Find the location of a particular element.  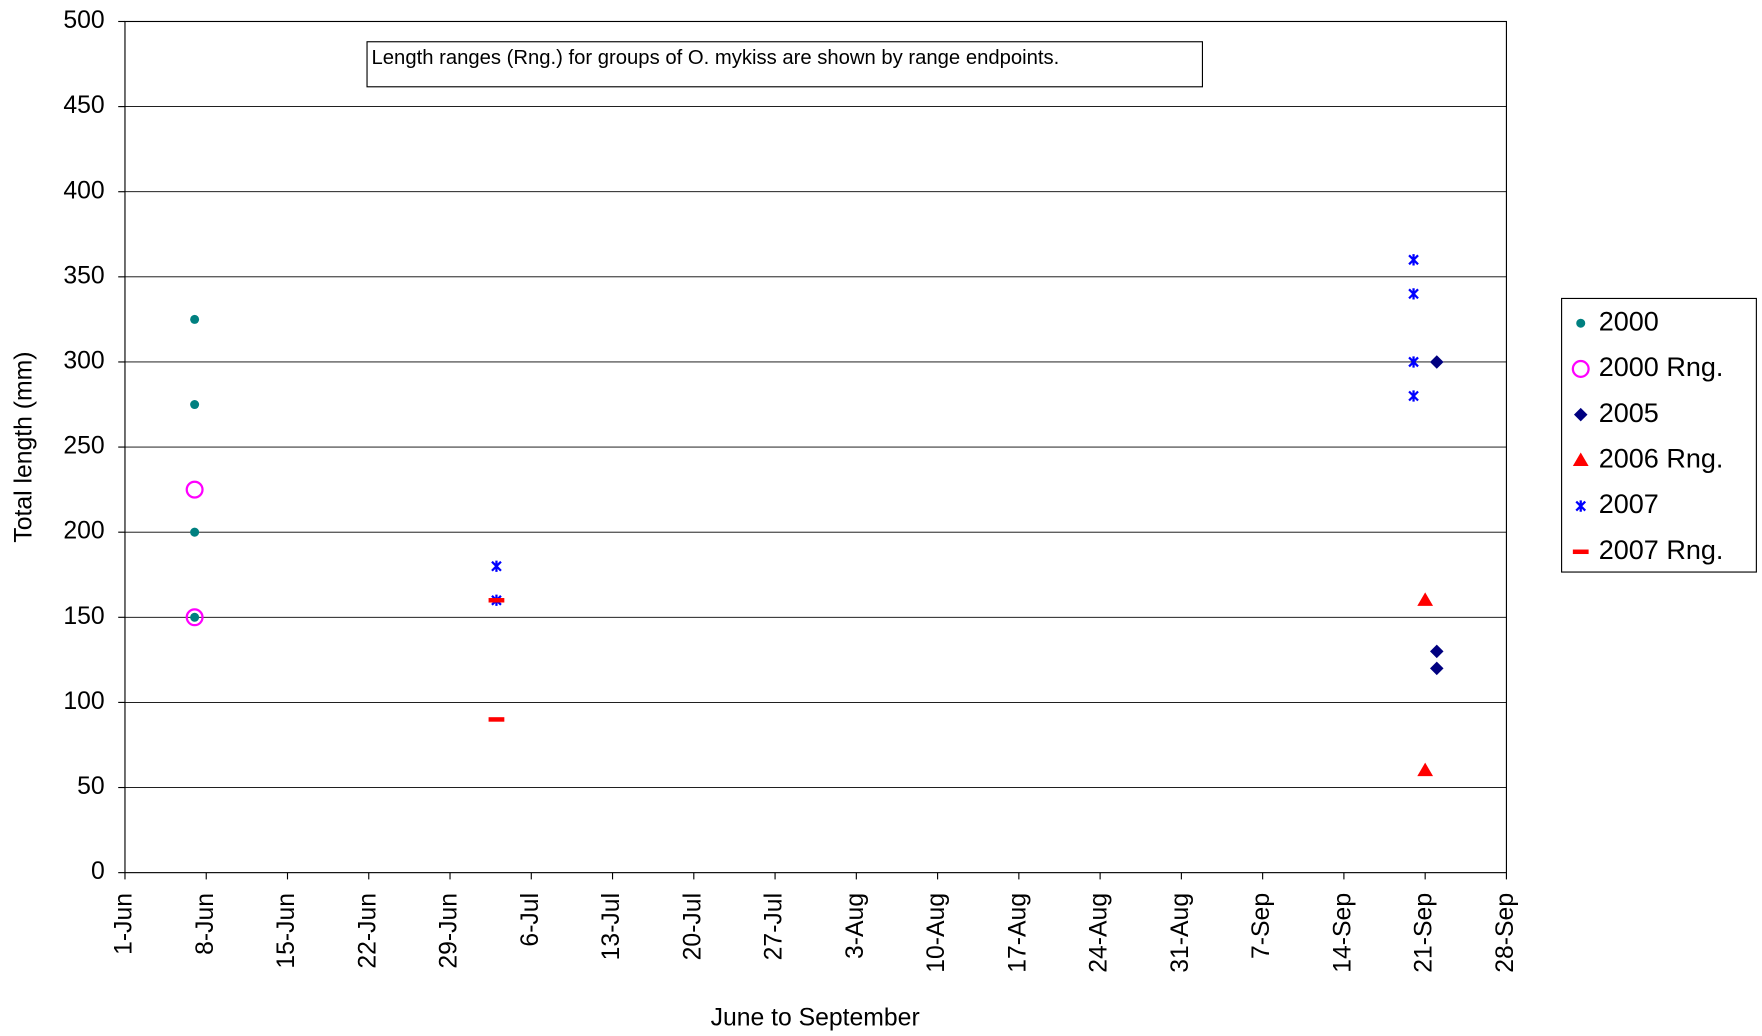

x-tick-label: 10-Aug is located at coordinates (936, 933).